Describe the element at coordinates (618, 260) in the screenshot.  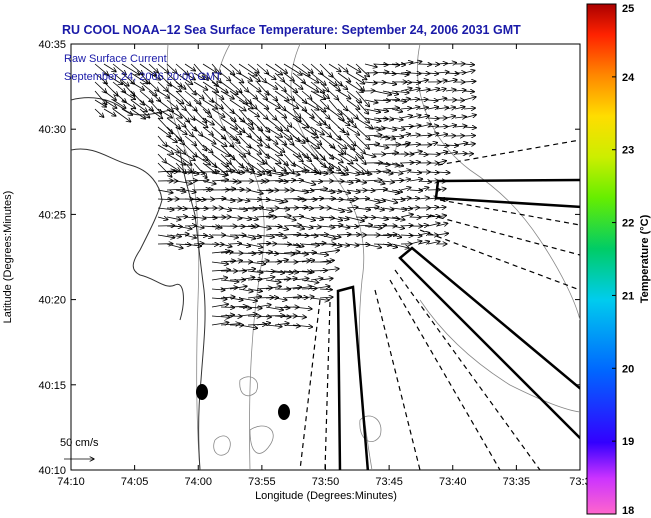
I see `colorbar: 18 19 20 21 22 23 24 25 Temperature (°C)` at that location.